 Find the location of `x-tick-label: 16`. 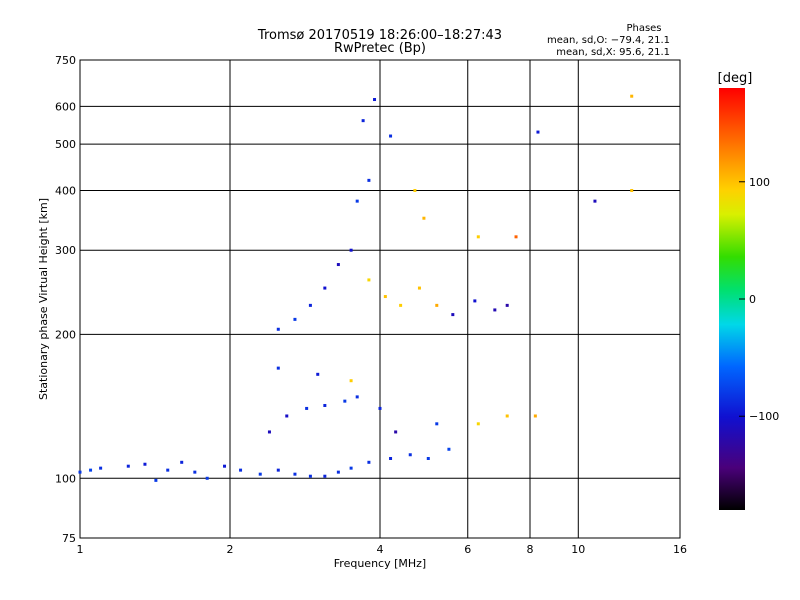

x-tick-label: 16 is located at coordinates (680, 549).